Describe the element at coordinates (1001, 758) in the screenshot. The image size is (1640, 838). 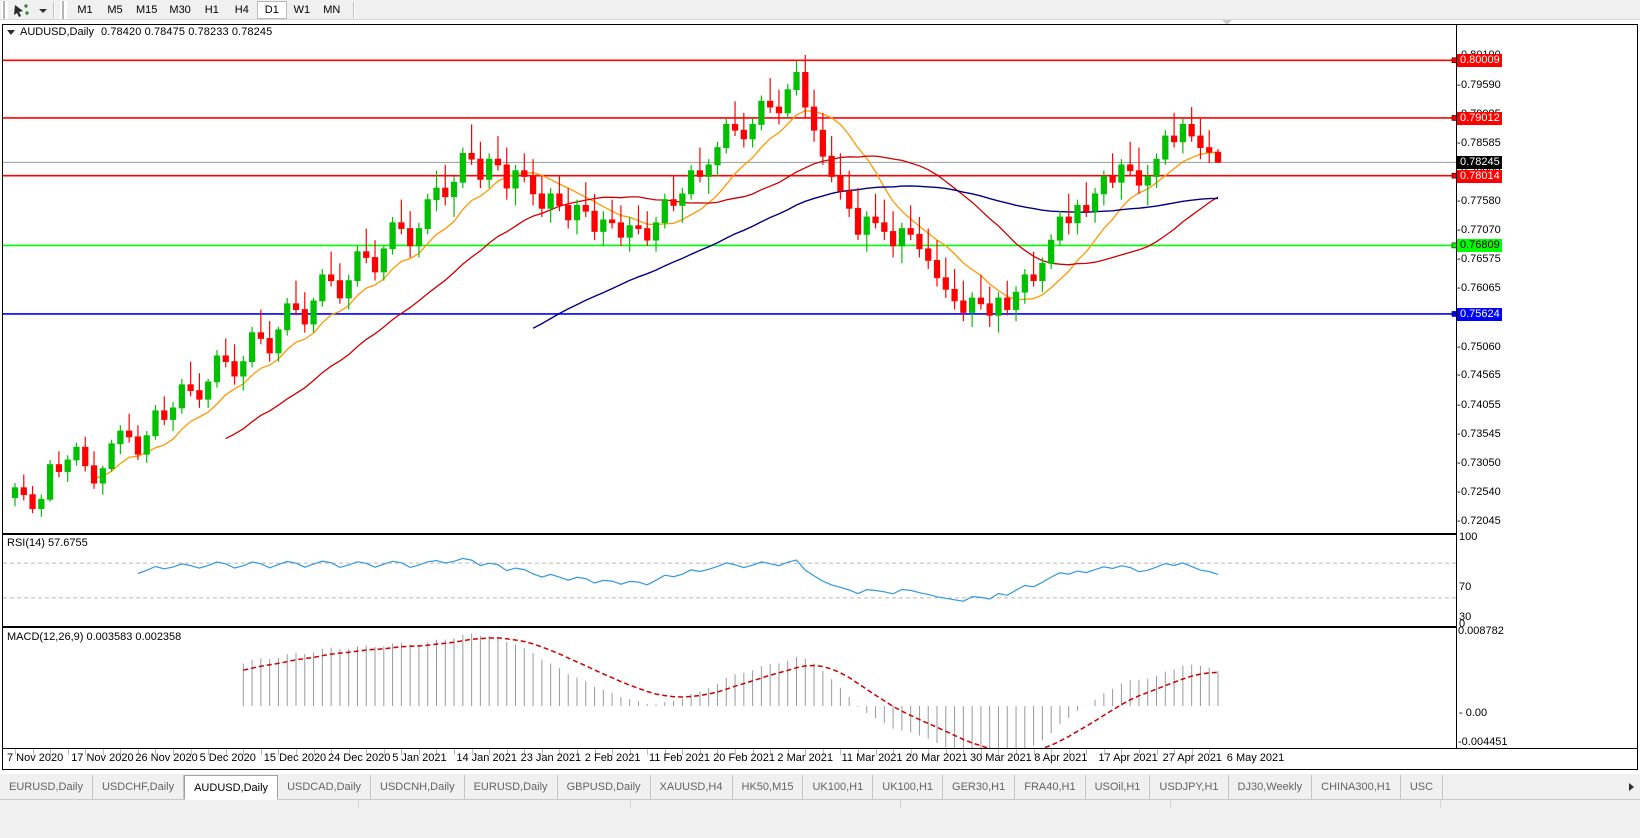
I see `time-axis-label: 30 Mar 2021` at that location.